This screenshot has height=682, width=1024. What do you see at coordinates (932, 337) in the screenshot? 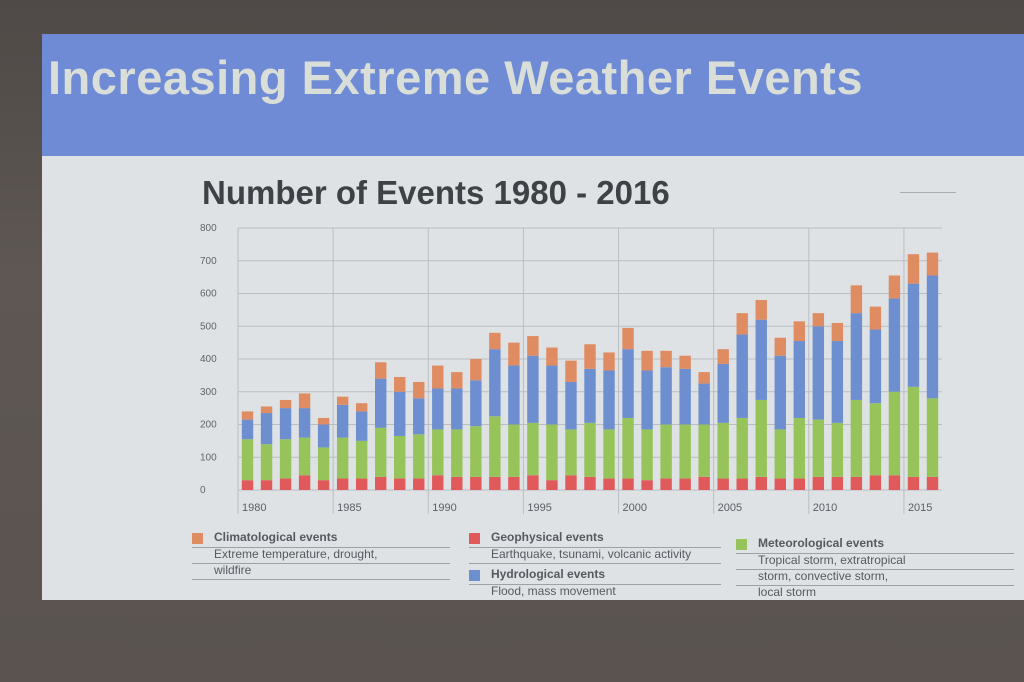
I see `bar-segment-hydrological-2016` at bounding box center [932, 337].